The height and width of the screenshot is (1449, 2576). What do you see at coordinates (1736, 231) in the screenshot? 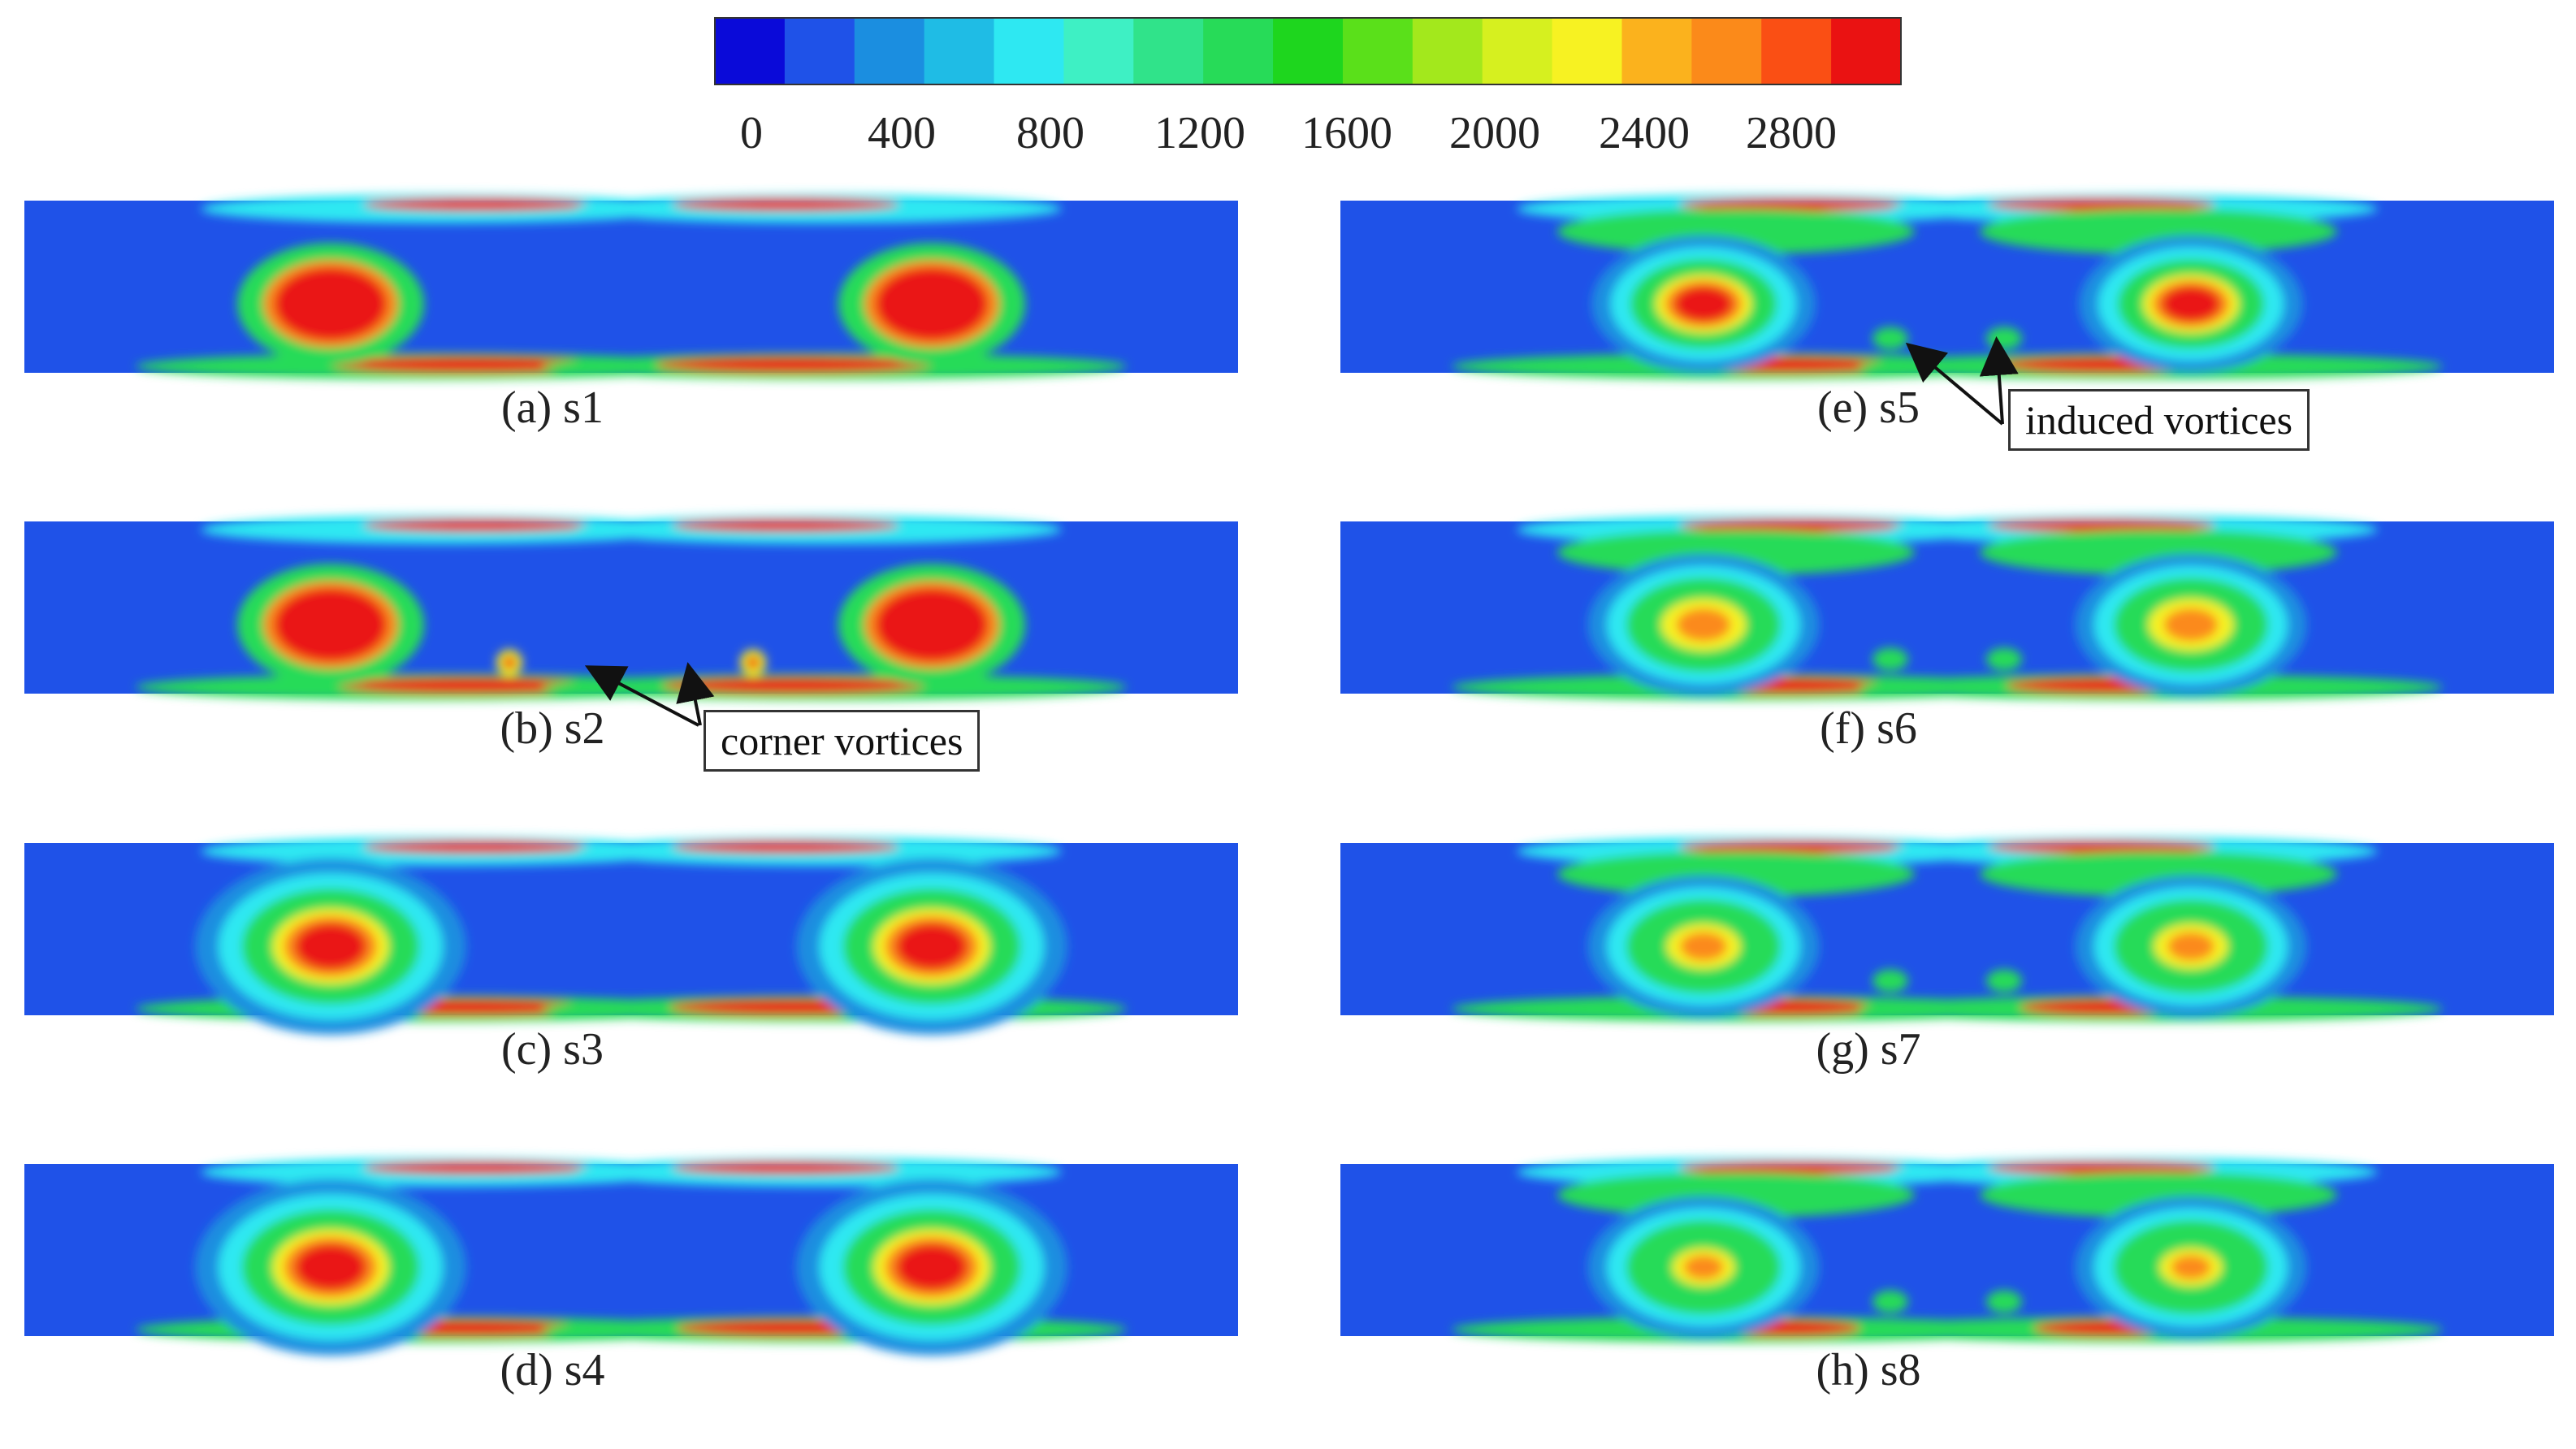
I see `upper-arc` at bounding box center [1736, 231].